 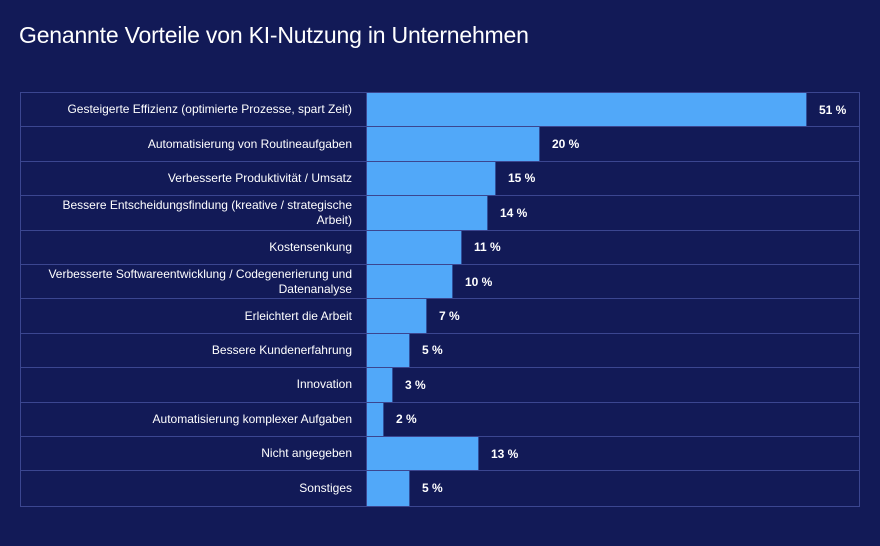 What do you see at coordinates (415, 384) in the screenshot?
I see `data-label: 3 %` at bounding box center [415, 384].